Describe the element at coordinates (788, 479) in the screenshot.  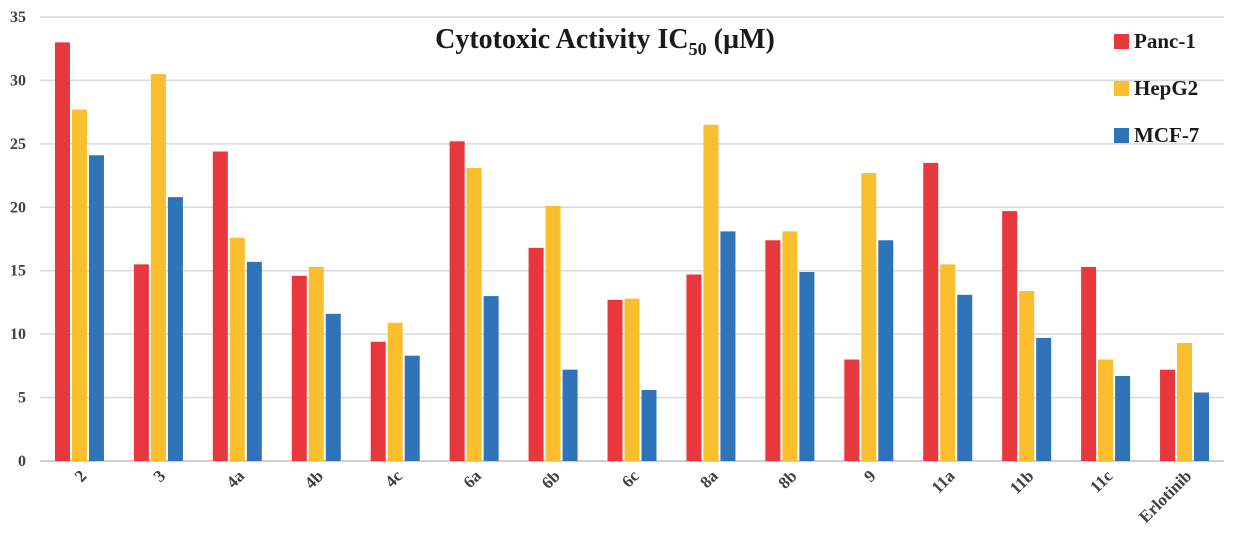
I see `x-category-label: 8b` at that location.